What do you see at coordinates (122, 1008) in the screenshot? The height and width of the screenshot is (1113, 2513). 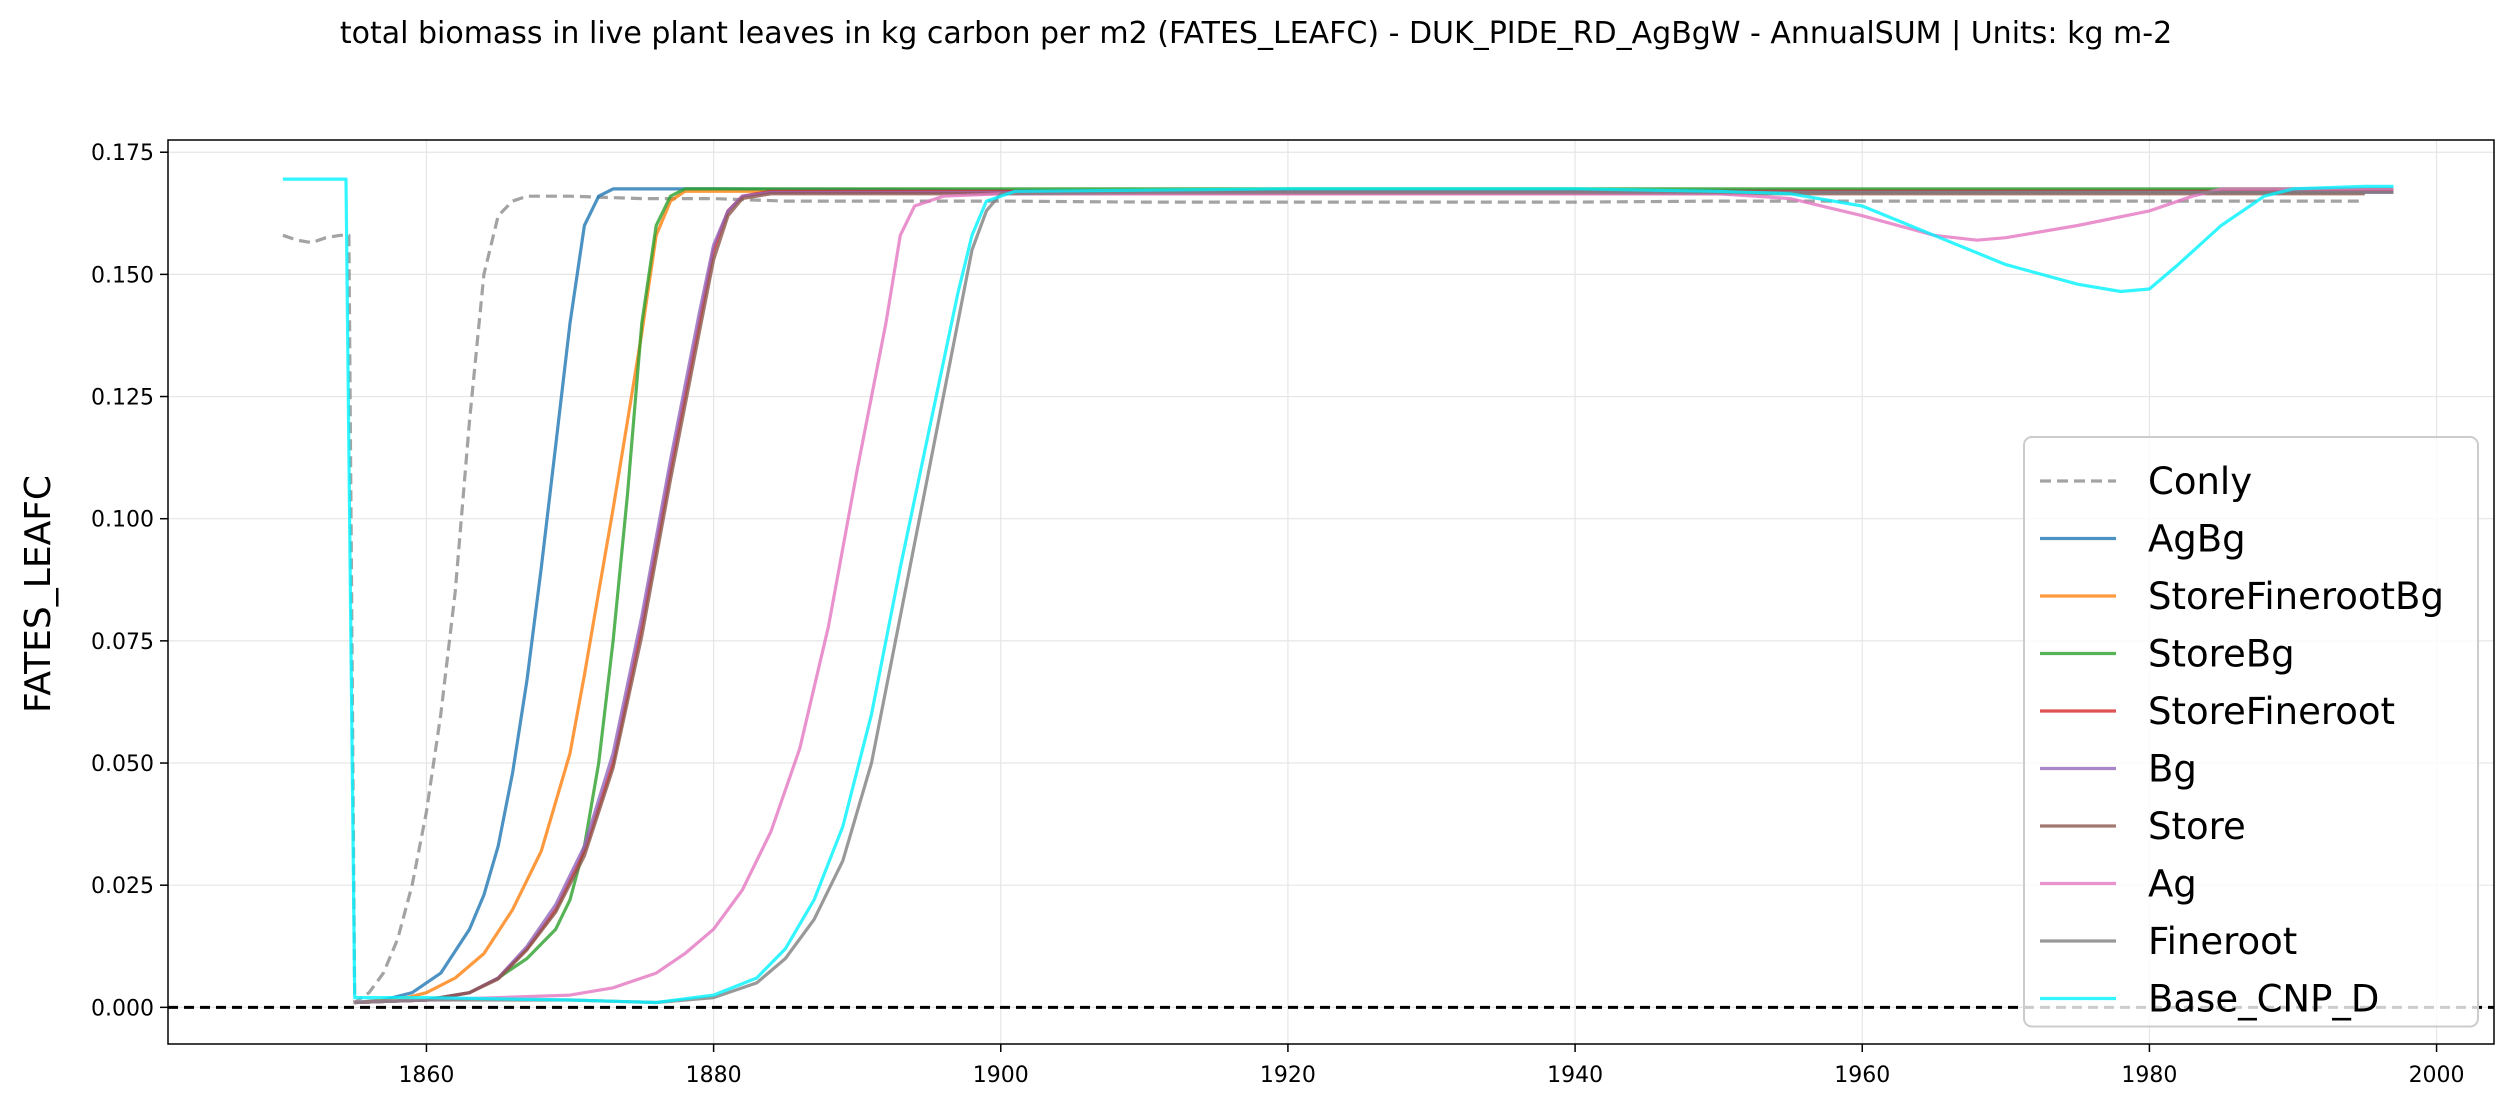 I see `y-tick-label: 0.000` at bounding box center [122, 1008].